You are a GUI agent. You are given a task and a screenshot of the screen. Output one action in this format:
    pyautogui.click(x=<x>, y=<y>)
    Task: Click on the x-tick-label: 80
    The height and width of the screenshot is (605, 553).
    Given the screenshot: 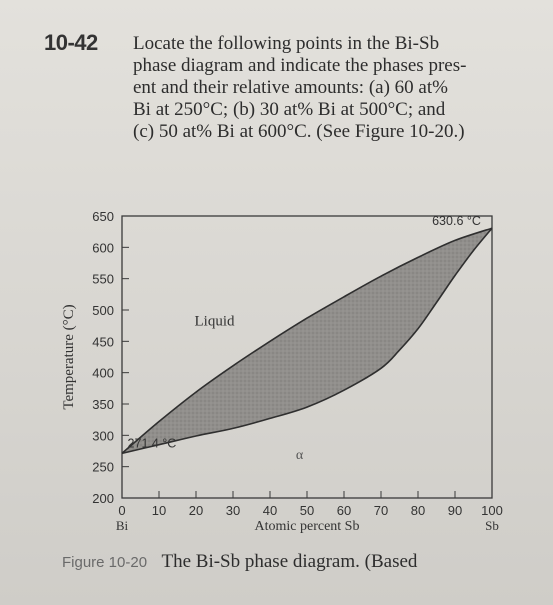 What is the action you would take?
    pyautogui.click(x=418, y=510)
    